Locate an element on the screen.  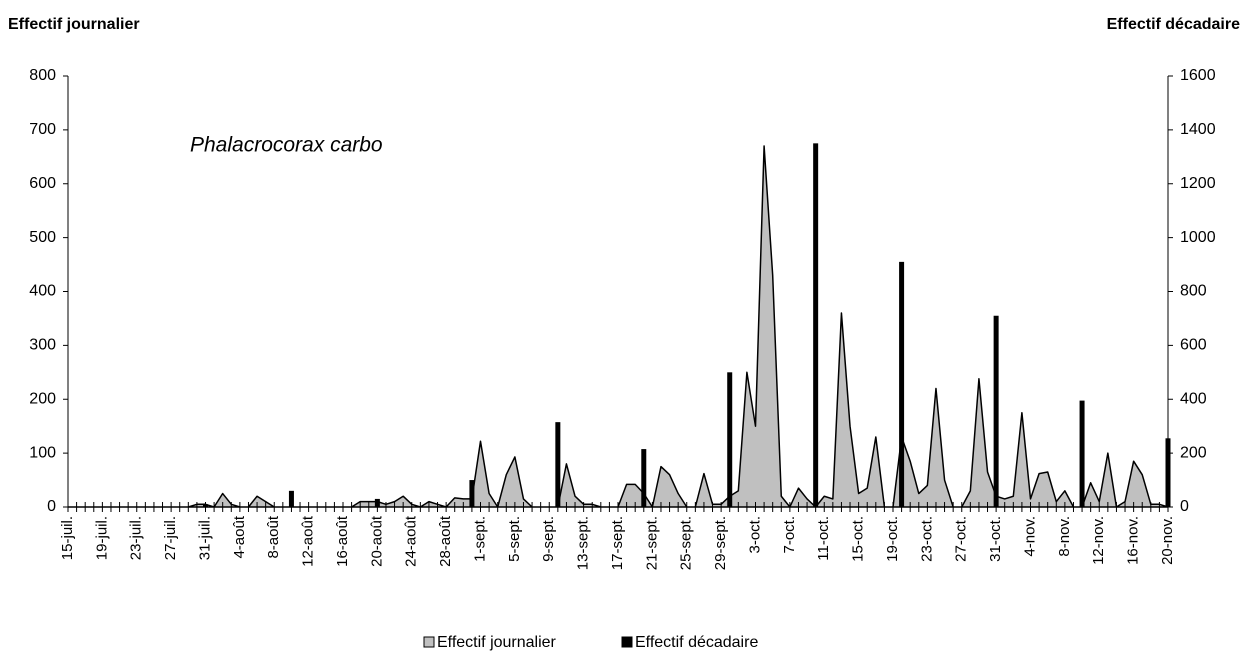
y-tick-label: 200 is located at coordinates (42, 398).